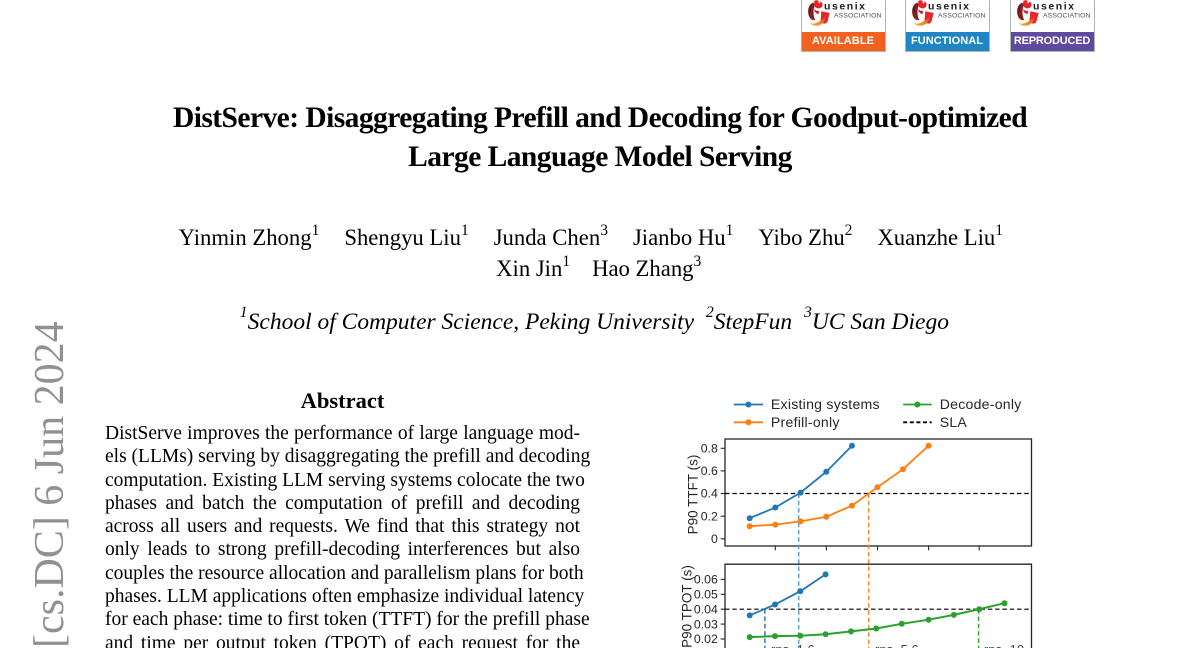 Image resolution: width=1200 pixels, height=648 pixels. I want to click on svg-text: 0.04, so click(706, 609).